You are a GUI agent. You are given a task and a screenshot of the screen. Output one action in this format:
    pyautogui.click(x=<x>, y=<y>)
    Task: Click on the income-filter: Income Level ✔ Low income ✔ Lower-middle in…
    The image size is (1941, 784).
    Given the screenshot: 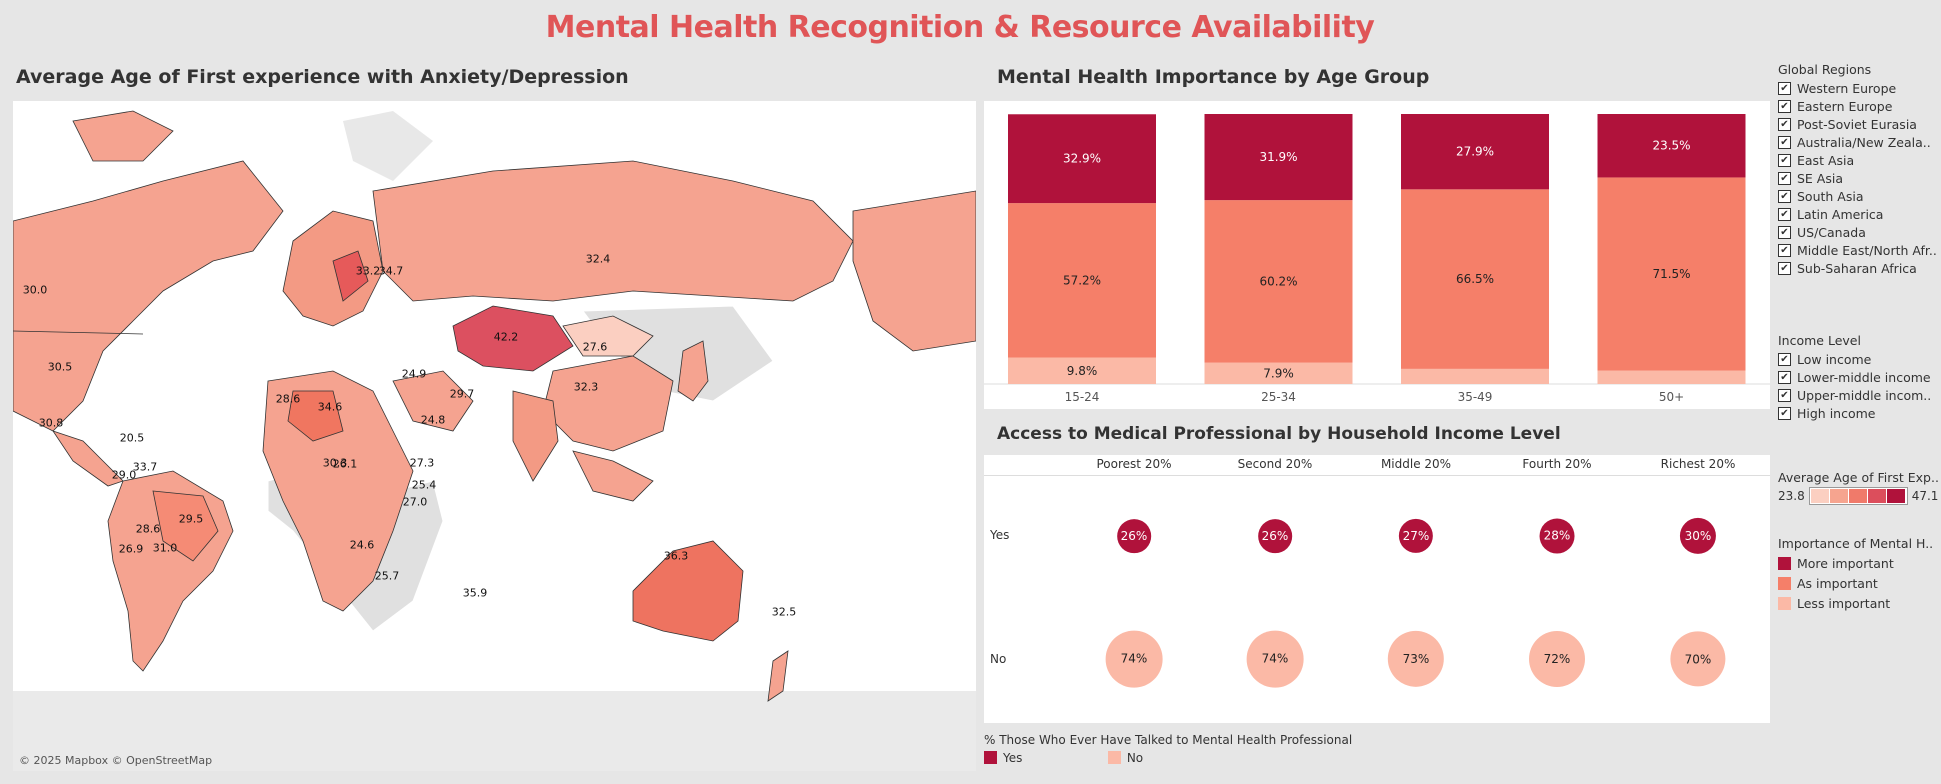 What is the action you would take?
    pyautogui.click(x=1858, y=377)
    